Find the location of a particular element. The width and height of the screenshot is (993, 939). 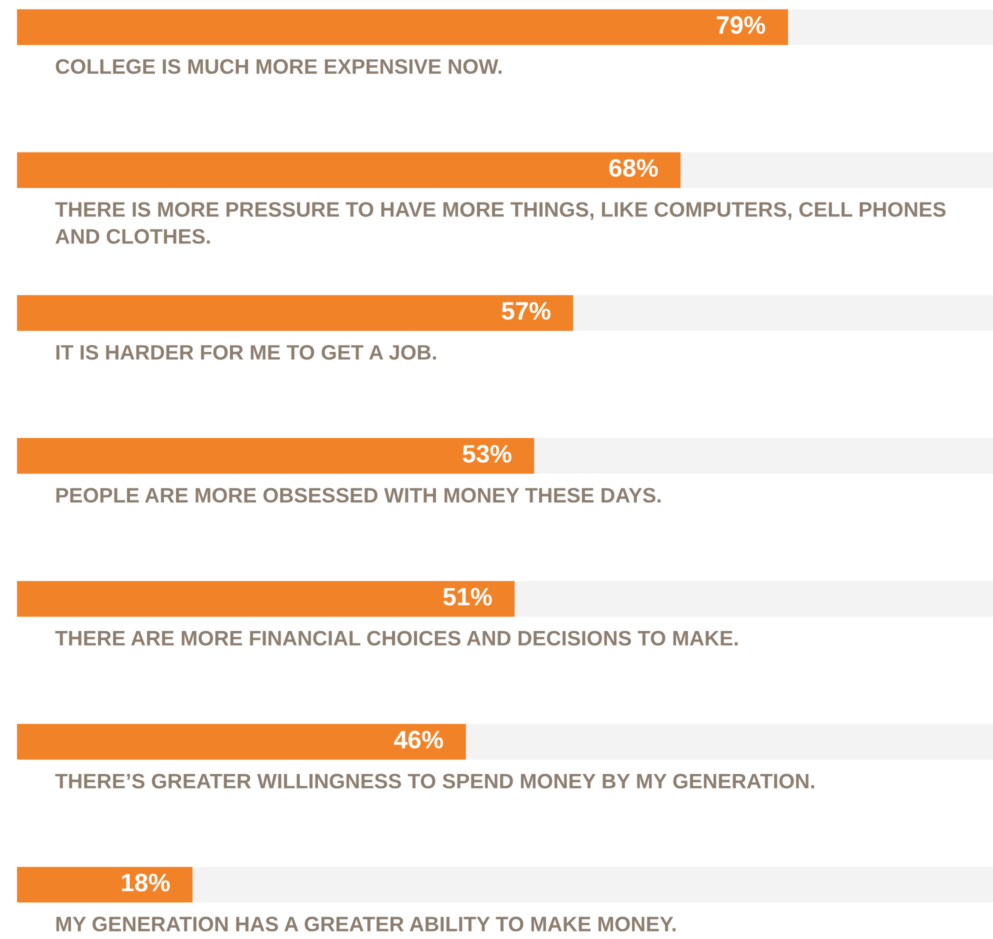

data-label: 18% is located at coordinates (146, 883).